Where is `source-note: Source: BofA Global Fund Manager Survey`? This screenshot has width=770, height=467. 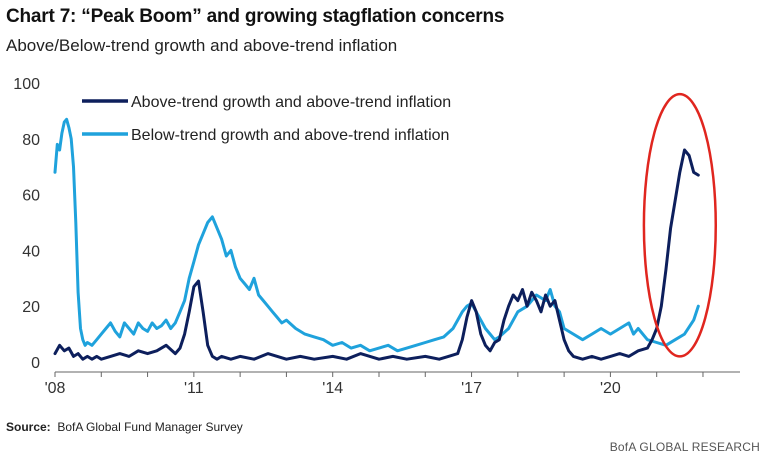 source-note: Source: BofA Global Fund Manager Survey is located at coordinates (124, 427).